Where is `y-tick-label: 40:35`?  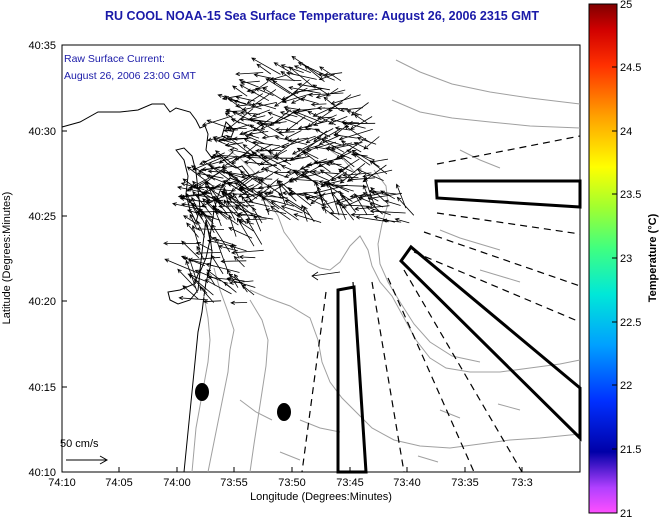 y-tick-label: 40:35 is located at coordinates (42, 46).